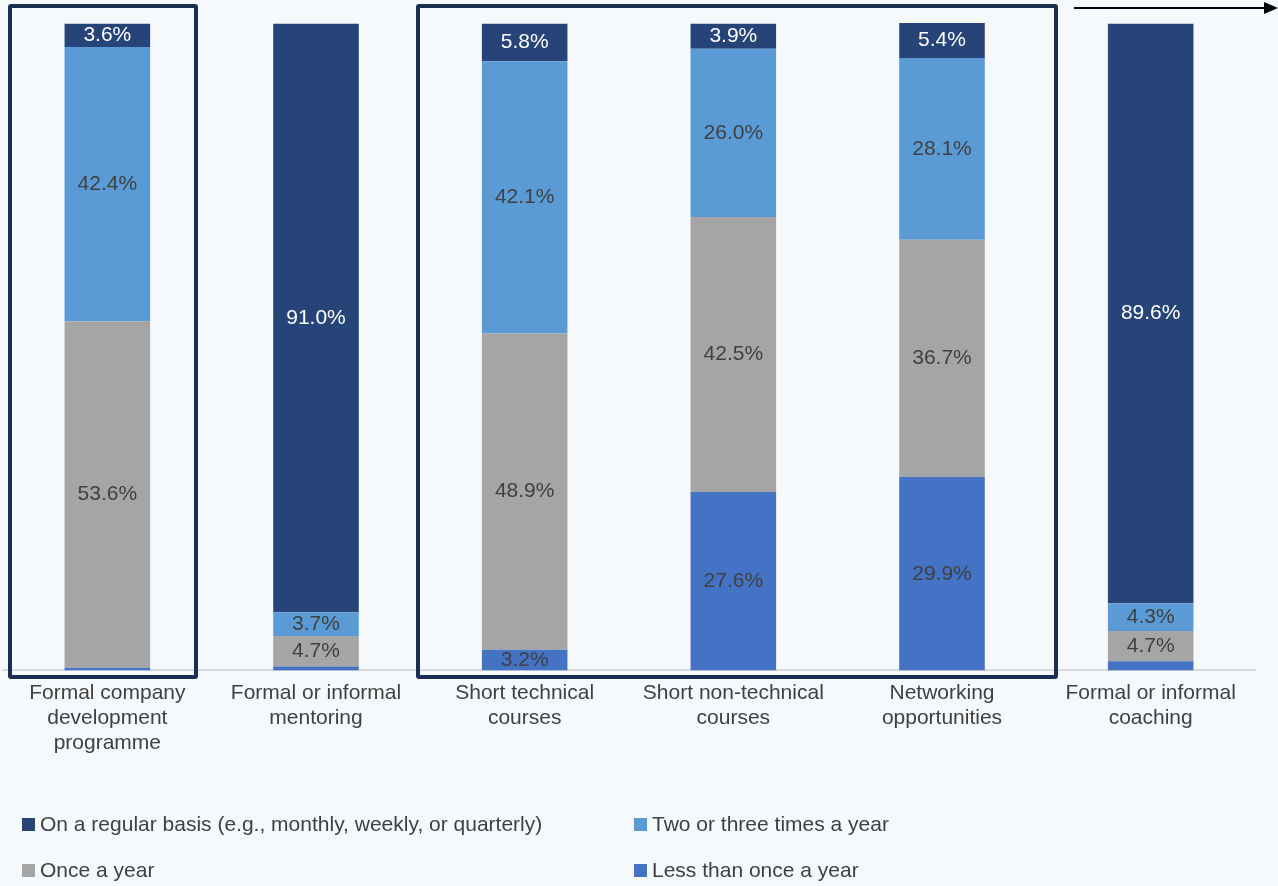 This screenshot has height=886, width=1278. Describe the element at coordinates (316, 622) in the screenshot. I see `data-label: 3.7%` at that location.